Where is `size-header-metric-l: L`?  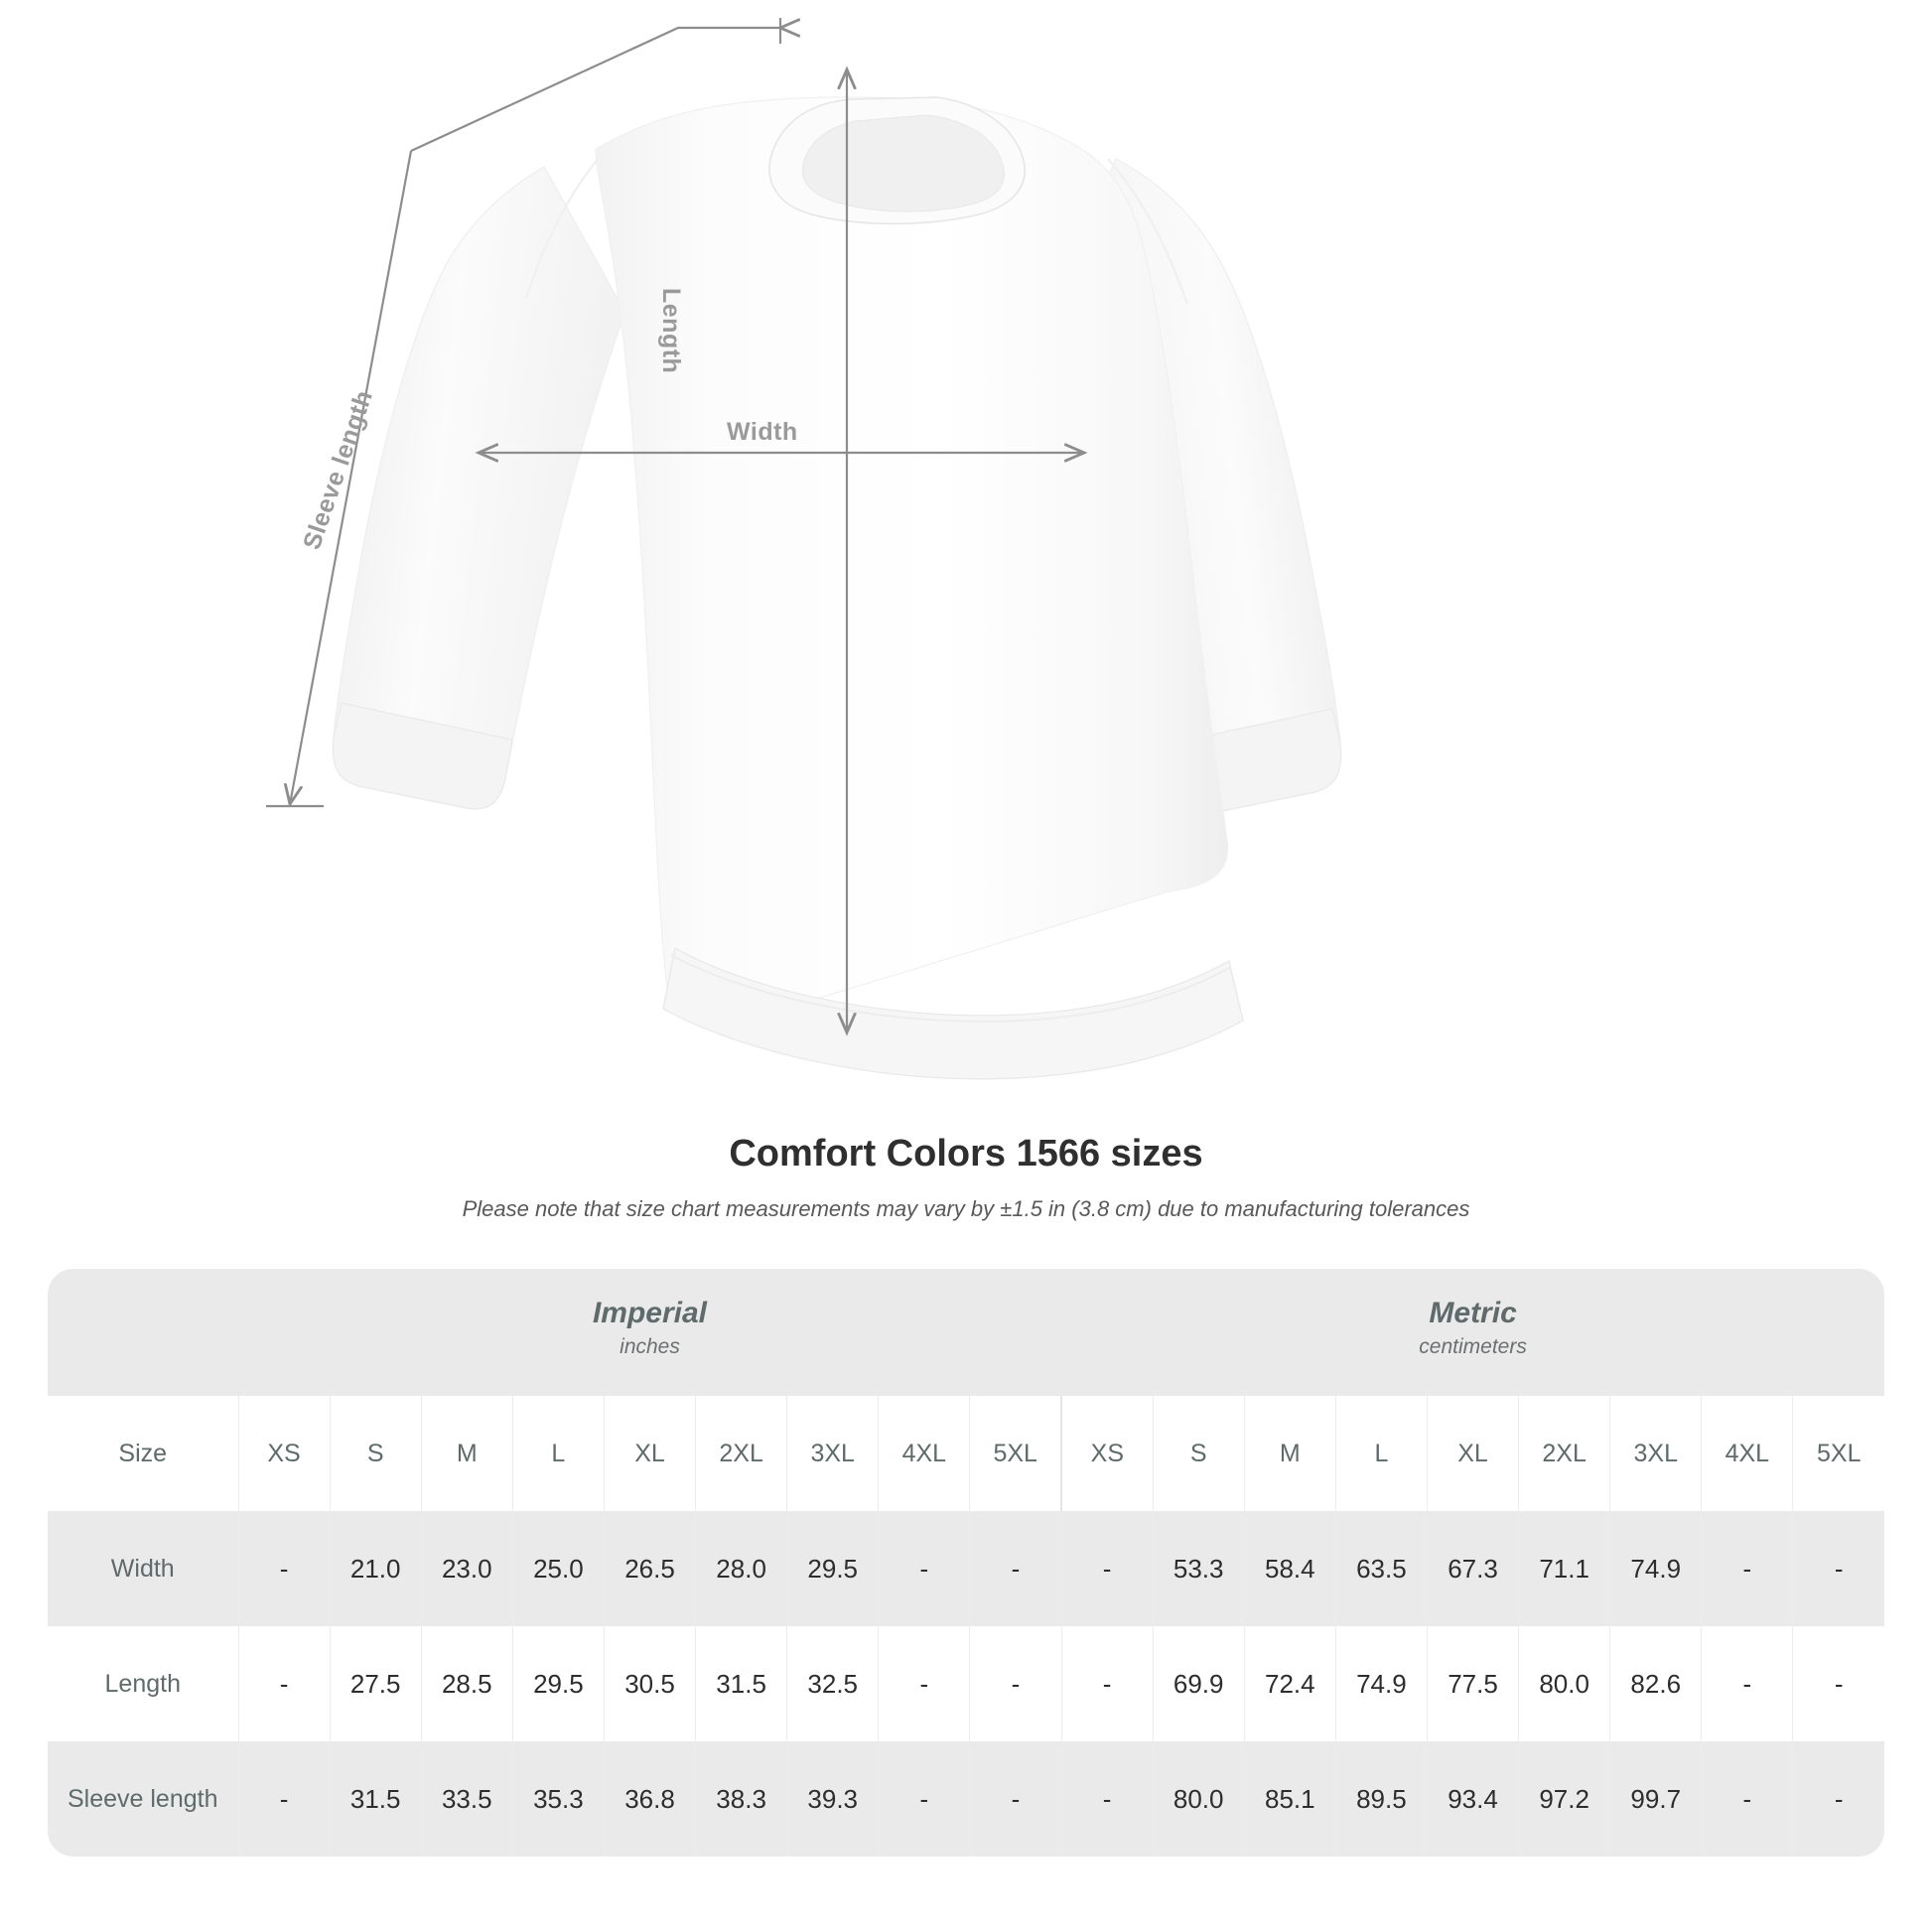
size-header-metric-l: L is located at coordinates (1381, 1454).